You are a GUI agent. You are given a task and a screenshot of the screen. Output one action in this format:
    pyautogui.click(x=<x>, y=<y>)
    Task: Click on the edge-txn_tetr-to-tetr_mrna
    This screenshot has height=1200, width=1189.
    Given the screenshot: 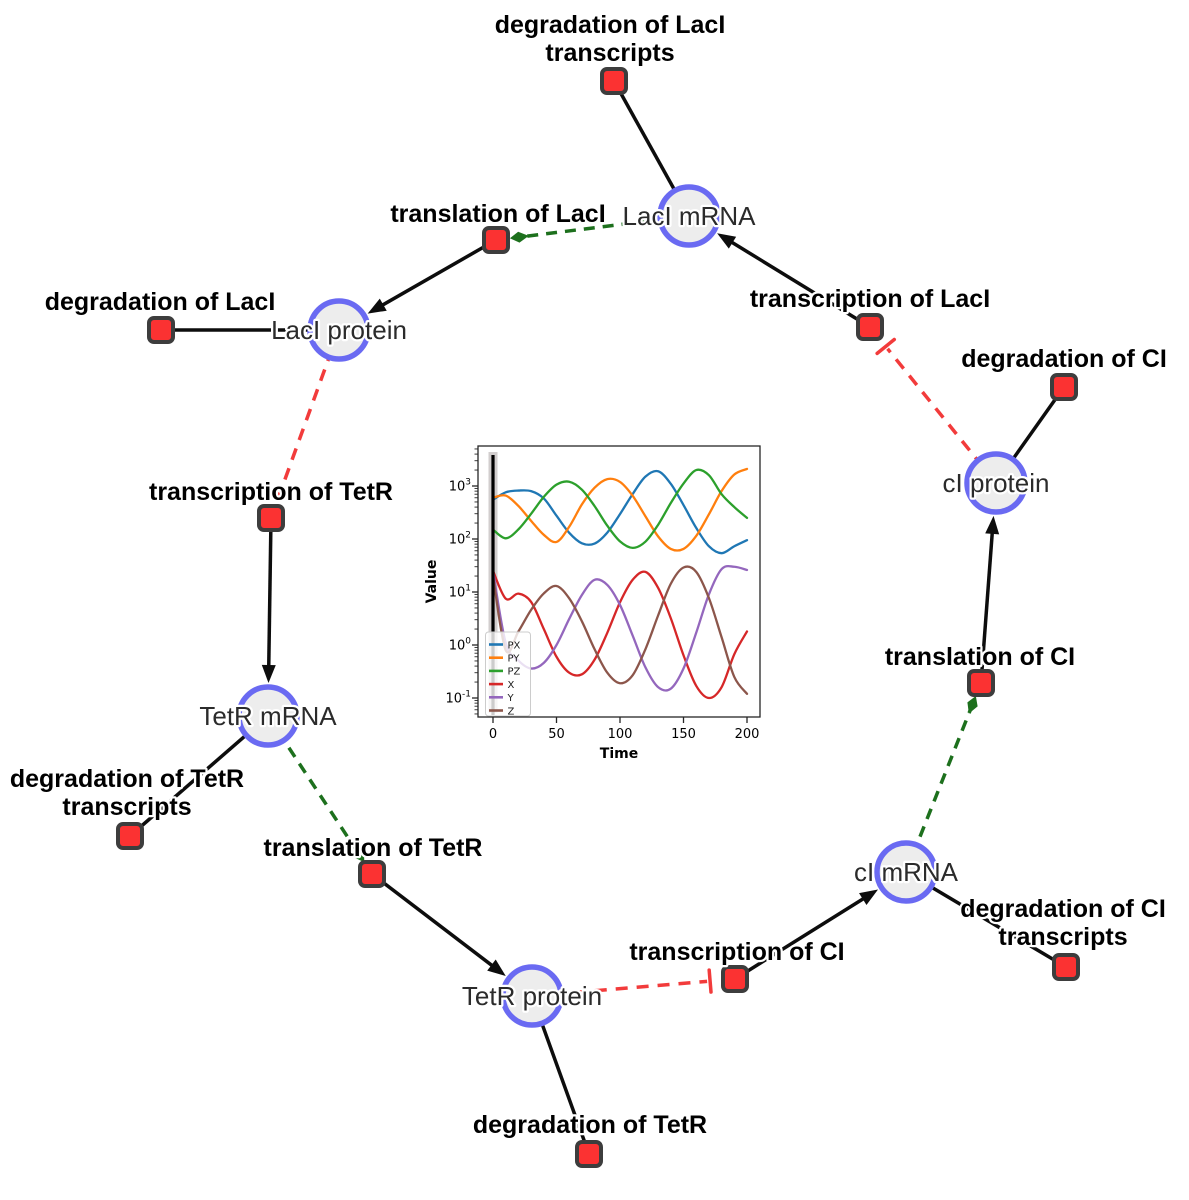 What is the action you would take?
    pyautogui.click(x=269, y=595)
    